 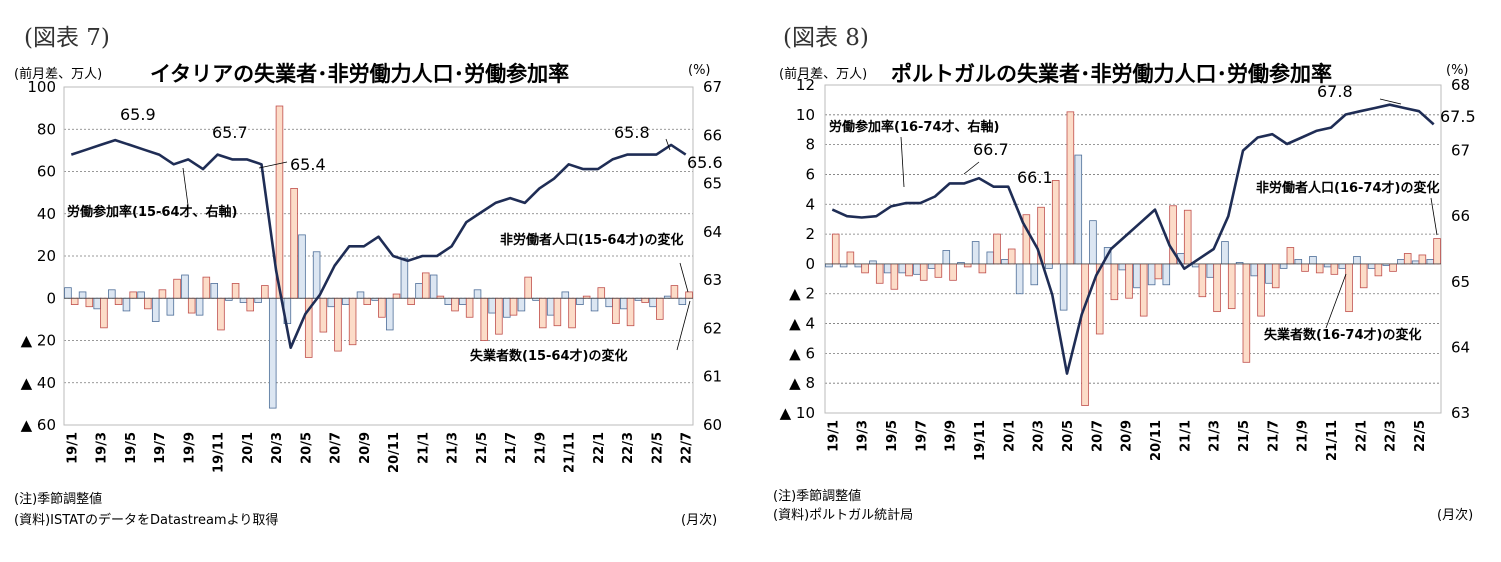 What do you see at coordinates (810, 204) in the screenshot?
I see `left-tick-label: 4` at bounding box center [810, 204].